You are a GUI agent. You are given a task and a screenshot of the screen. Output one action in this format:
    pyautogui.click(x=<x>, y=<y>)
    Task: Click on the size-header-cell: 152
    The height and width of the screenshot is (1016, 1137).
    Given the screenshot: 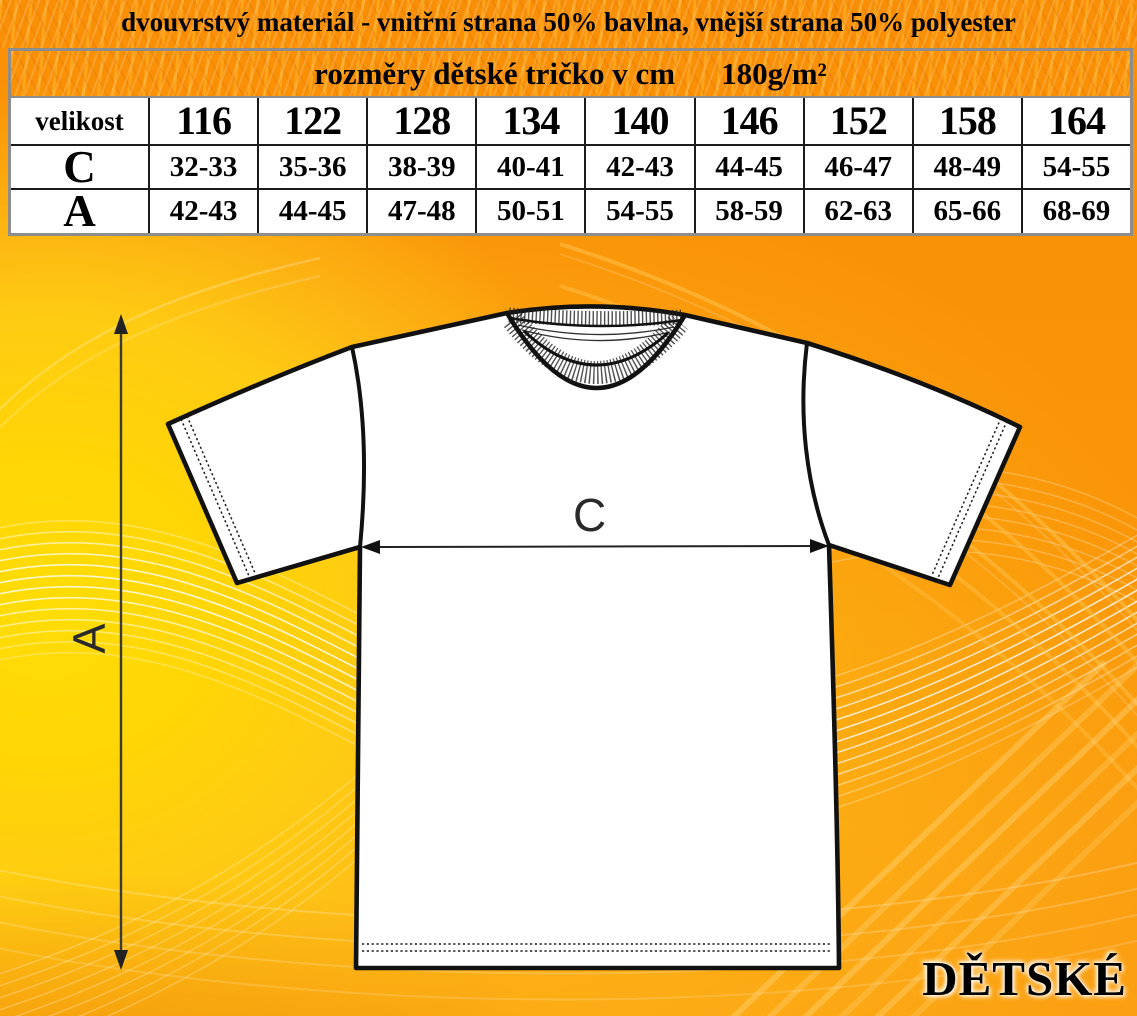 What is the action you would take?
    pyautogui.click(x=857, y=121)
    